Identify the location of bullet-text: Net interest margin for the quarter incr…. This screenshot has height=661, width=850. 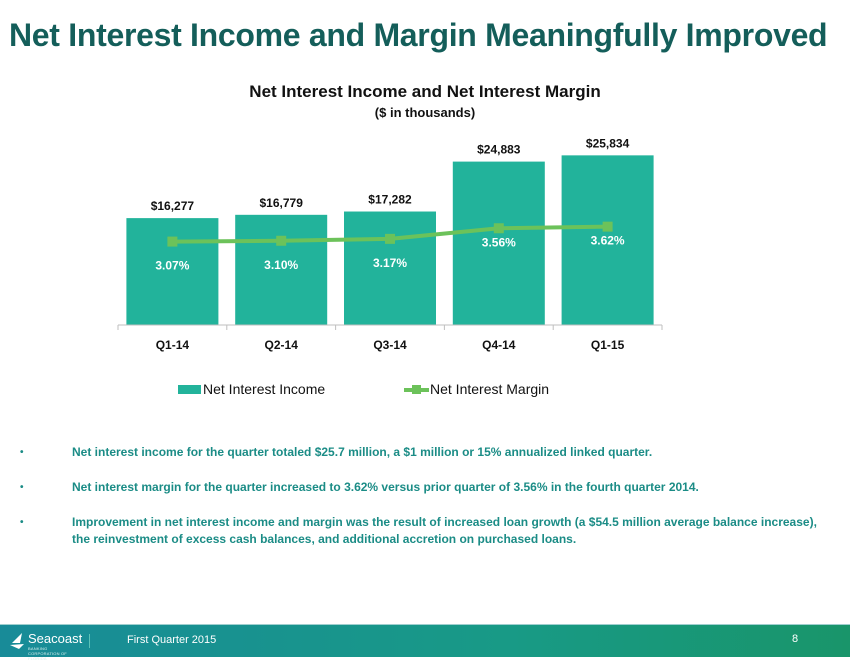
(385, 487).